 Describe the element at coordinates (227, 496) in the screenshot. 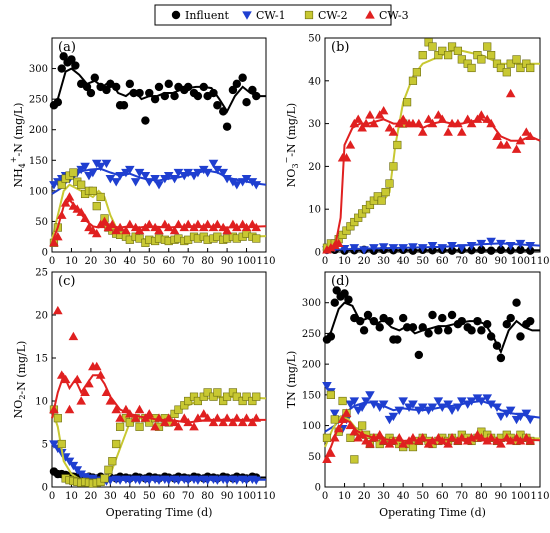

I see `x-tick-label: 90` at that location.